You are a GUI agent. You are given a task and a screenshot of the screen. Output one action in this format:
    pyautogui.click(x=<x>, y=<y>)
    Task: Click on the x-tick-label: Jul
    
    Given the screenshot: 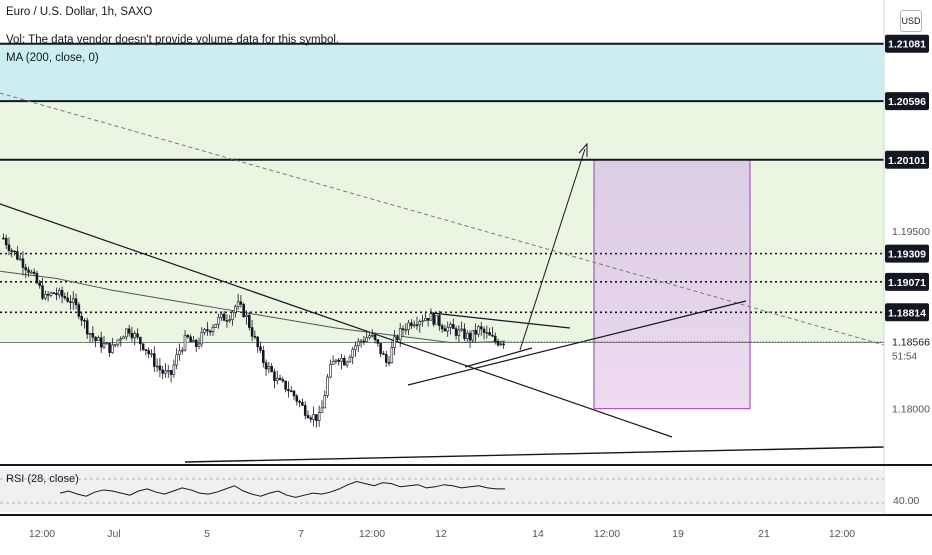 What is the action you would take?
    pyautogui.click(x=113, y=534)
    